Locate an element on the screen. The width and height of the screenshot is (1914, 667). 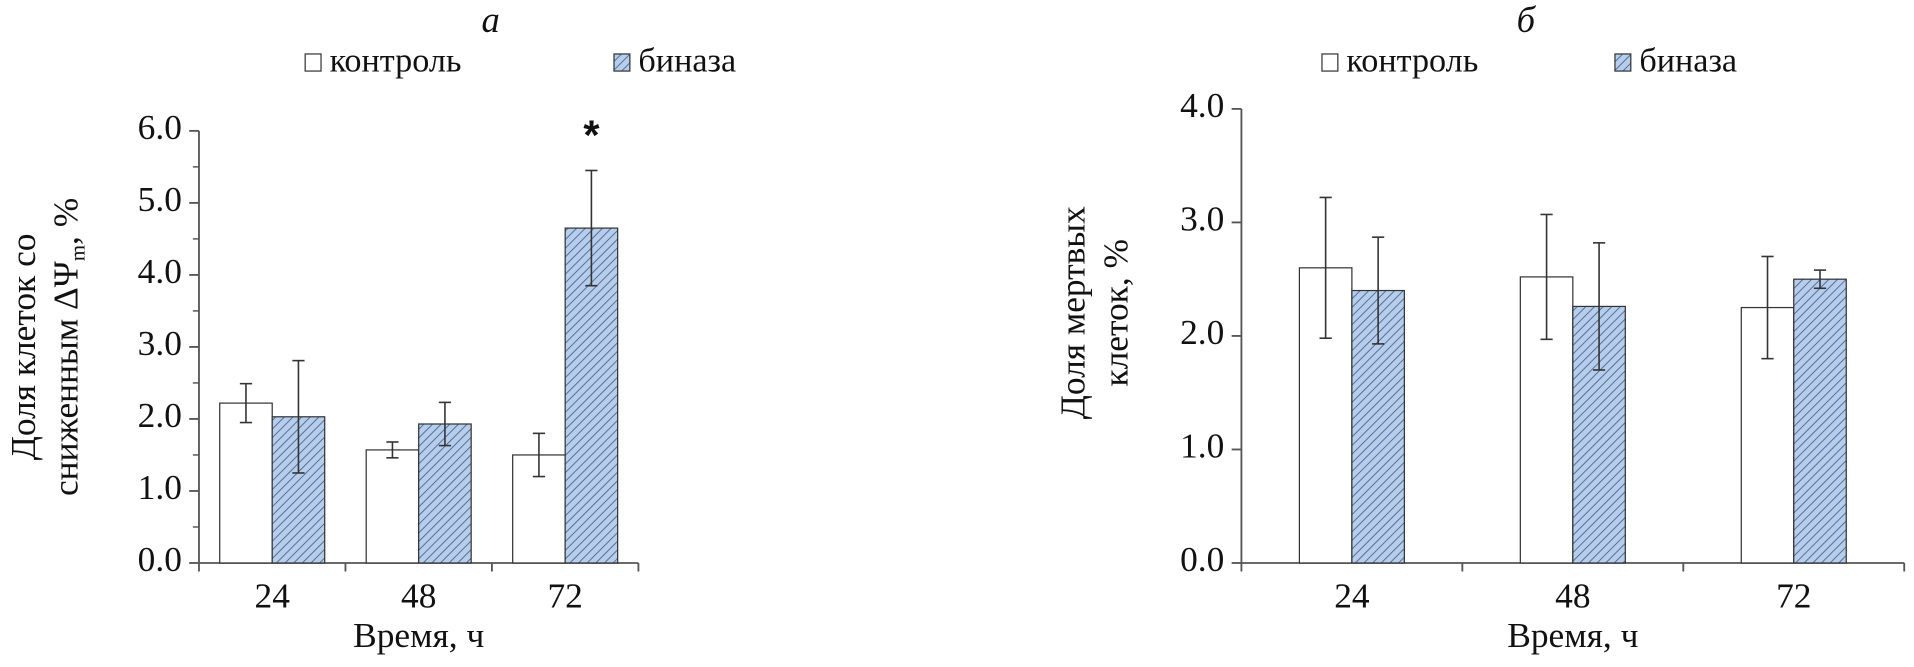
y-axis-label-line: клеток, % is located at coordinates (1115, 313).